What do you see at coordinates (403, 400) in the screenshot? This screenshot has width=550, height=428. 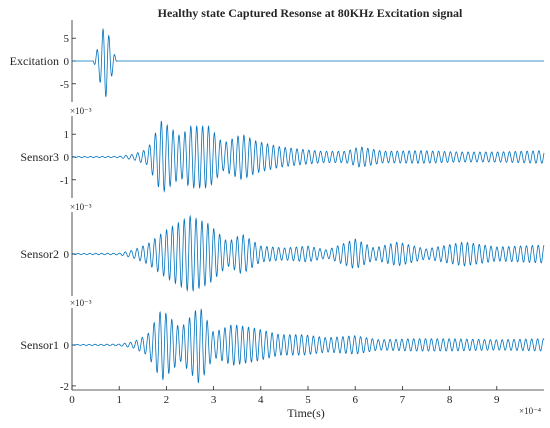 I see `x-tick-label: 7` at bounding box center [403, 400].